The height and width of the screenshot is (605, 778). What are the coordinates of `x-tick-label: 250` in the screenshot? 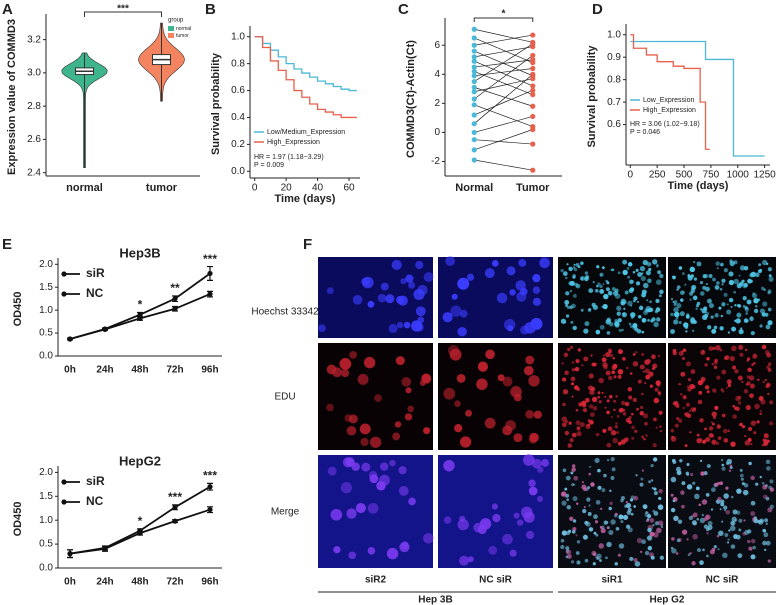 It's located at (657, 175).